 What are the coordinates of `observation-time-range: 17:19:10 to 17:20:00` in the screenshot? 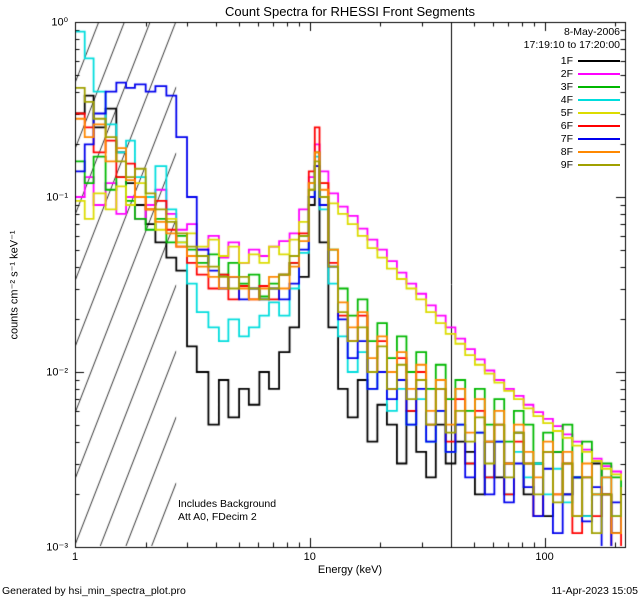 It's located at (571, 45).